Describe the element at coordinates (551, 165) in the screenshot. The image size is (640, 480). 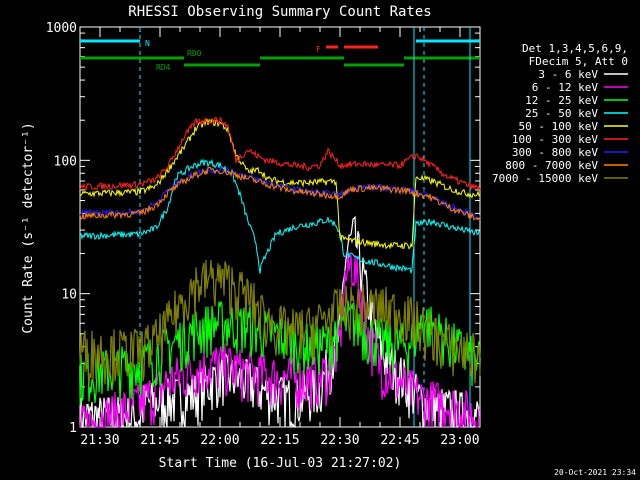
I see `legend-entry-label: 800 - 7000 keV` at that location.